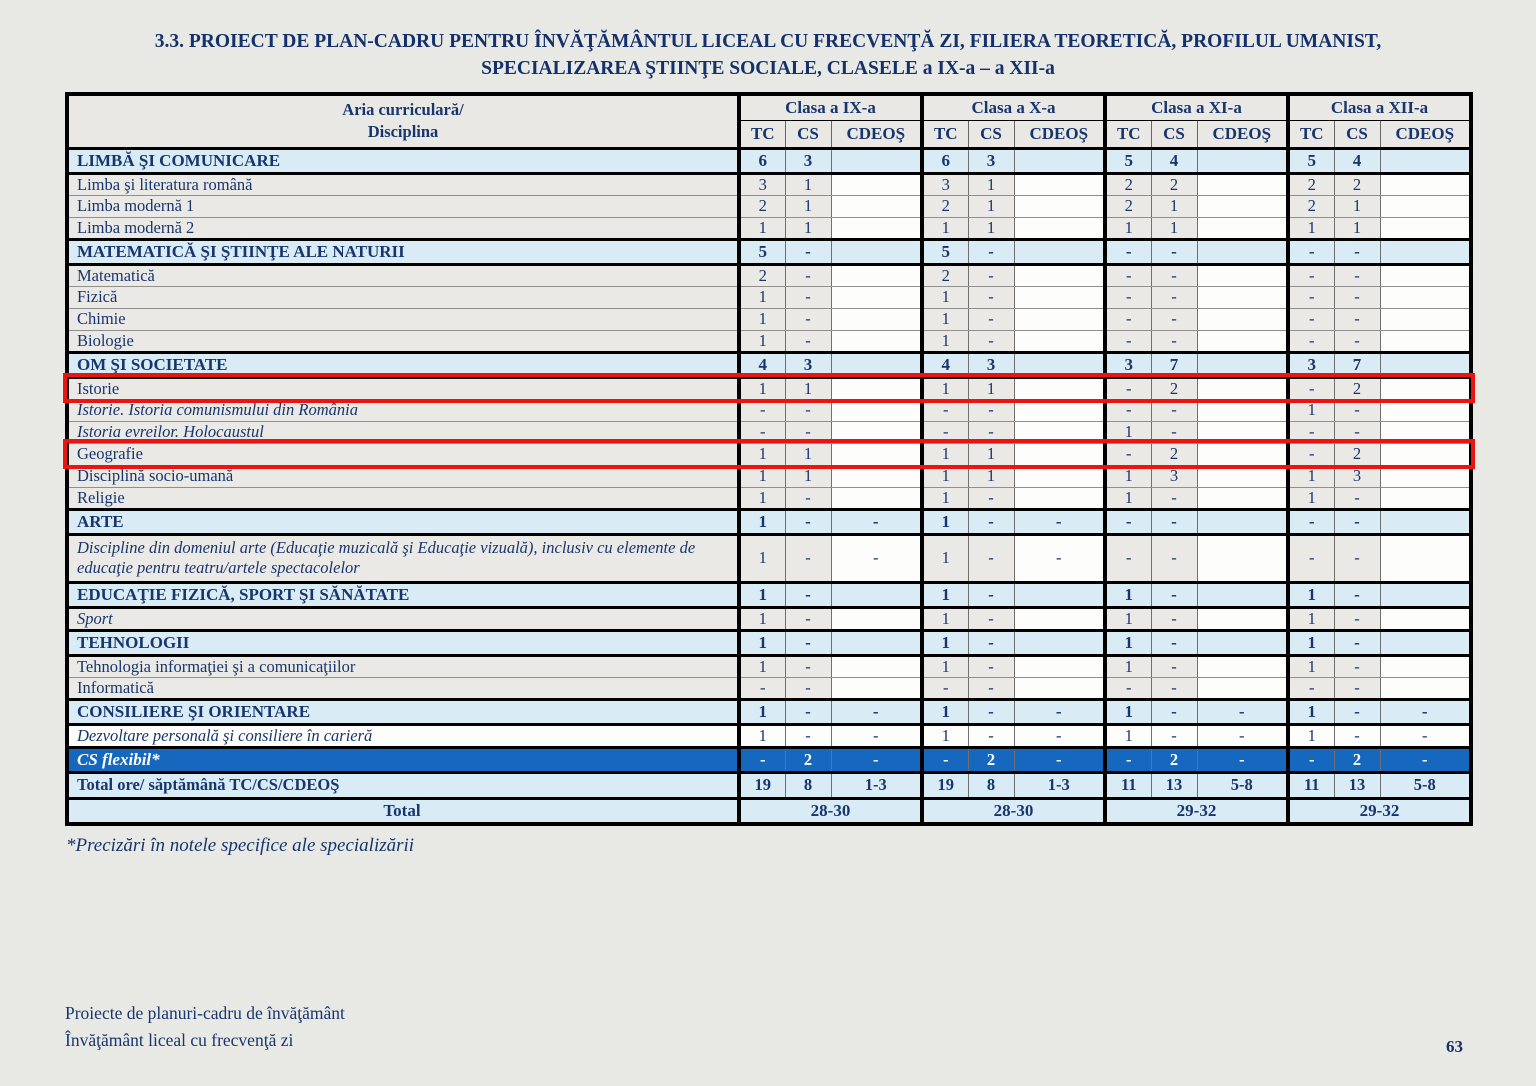  Describe the element at coordinates (404, 594) in the screenshot. I see `row-label: EDUCAŢIE FIZICĂ, SPORT ŞI SĂNĂTATE` at that location.